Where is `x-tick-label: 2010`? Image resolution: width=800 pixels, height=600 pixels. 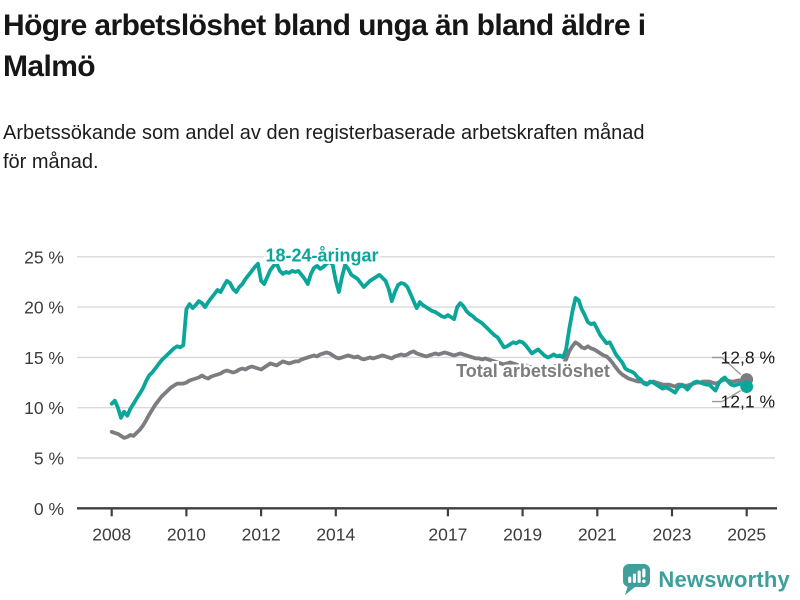
x-tick-label: 2010 is located at coordinates (186, 535).